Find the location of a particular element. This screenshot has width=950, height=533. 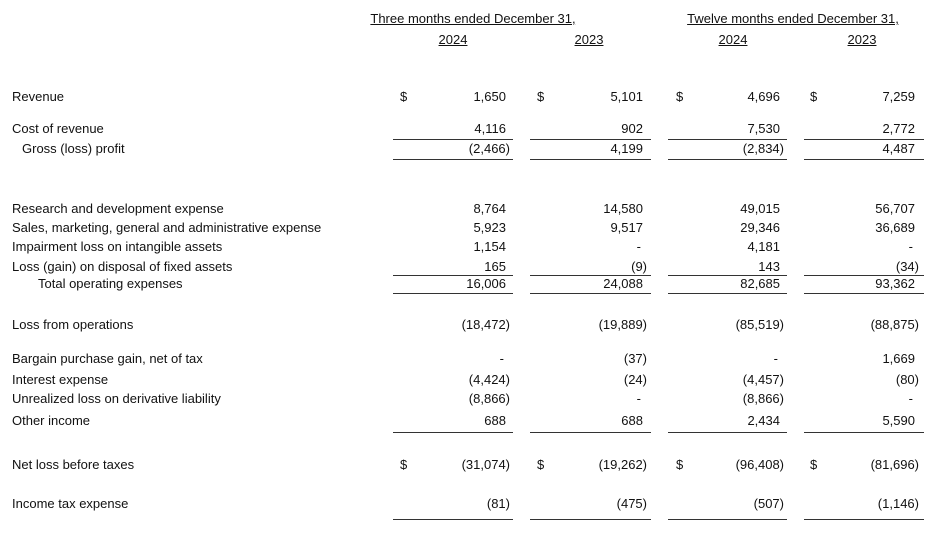

cell-value: (2,834) is located at coordinates (763, 148).